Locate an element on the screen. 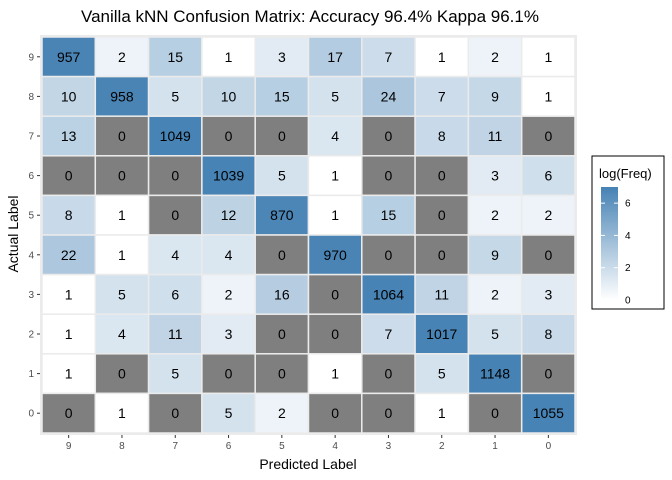 The image size is (672, 480). cell-value-label: 12 is located at coordinates (229, 215).